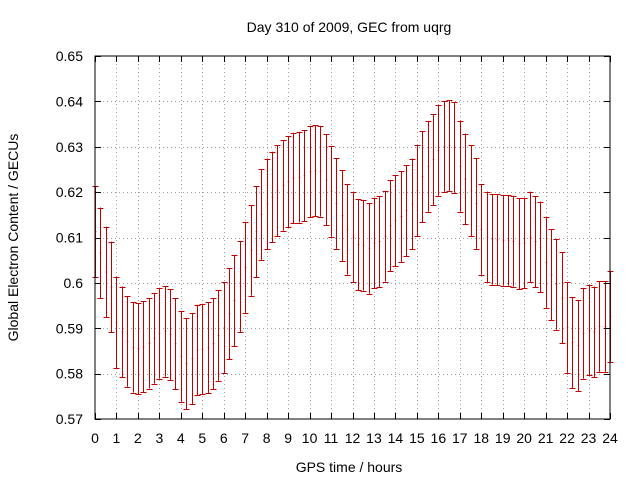 The height and width of the screenshot is (480, 640). Describe the element at coordinates (69, 101) in the screenshot. I see `y-tick-label: 0.64` at that location.